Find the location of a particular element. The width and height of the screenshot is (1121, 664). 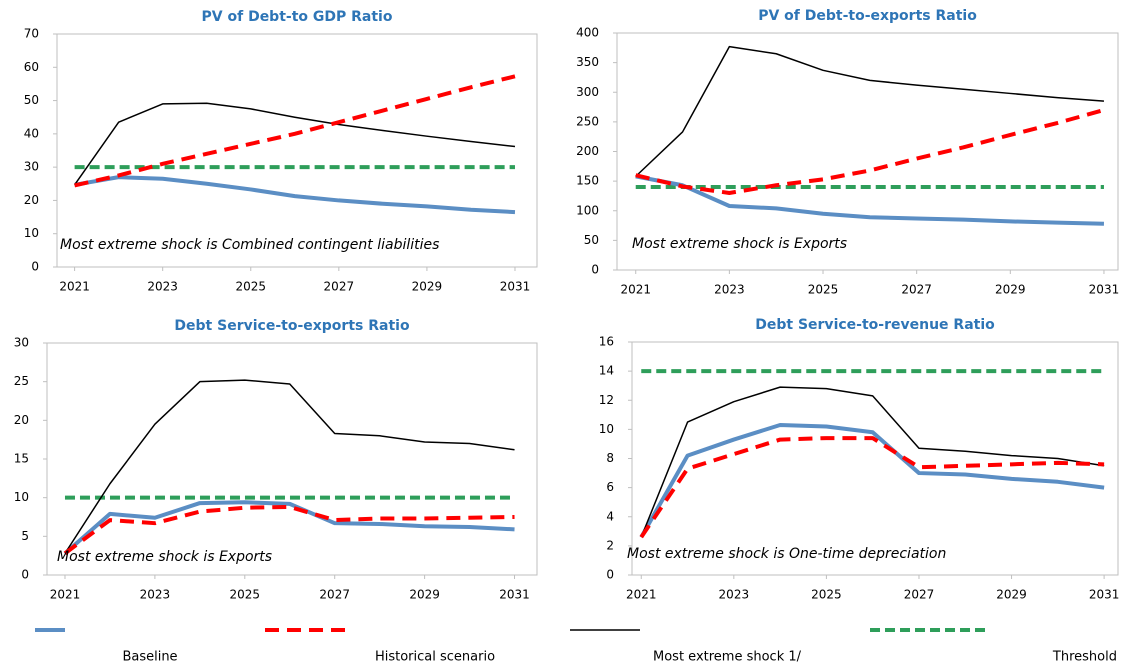

y-tick-label: 2 is located at coordinates (610, 545).